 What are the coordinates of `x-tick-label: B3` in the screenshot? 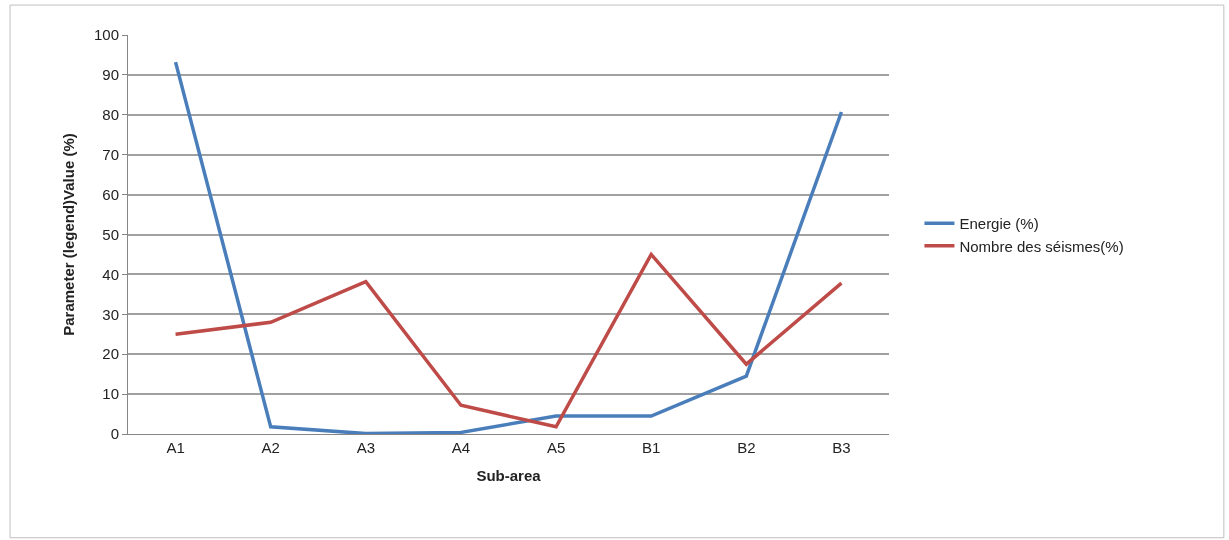 It's located at (841, 447).